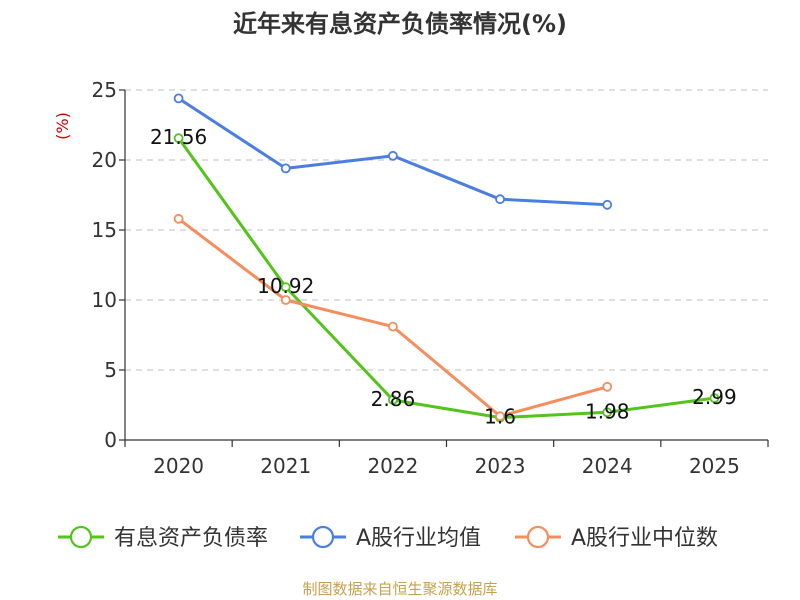 Image resolution: width=800 pixels, height=600 pixels. What do you see at coordinates (399, 589) in the screenshot?
I see `source-note: 制图数据来自恒生聚源数据库` at bounding box center [399, 589].